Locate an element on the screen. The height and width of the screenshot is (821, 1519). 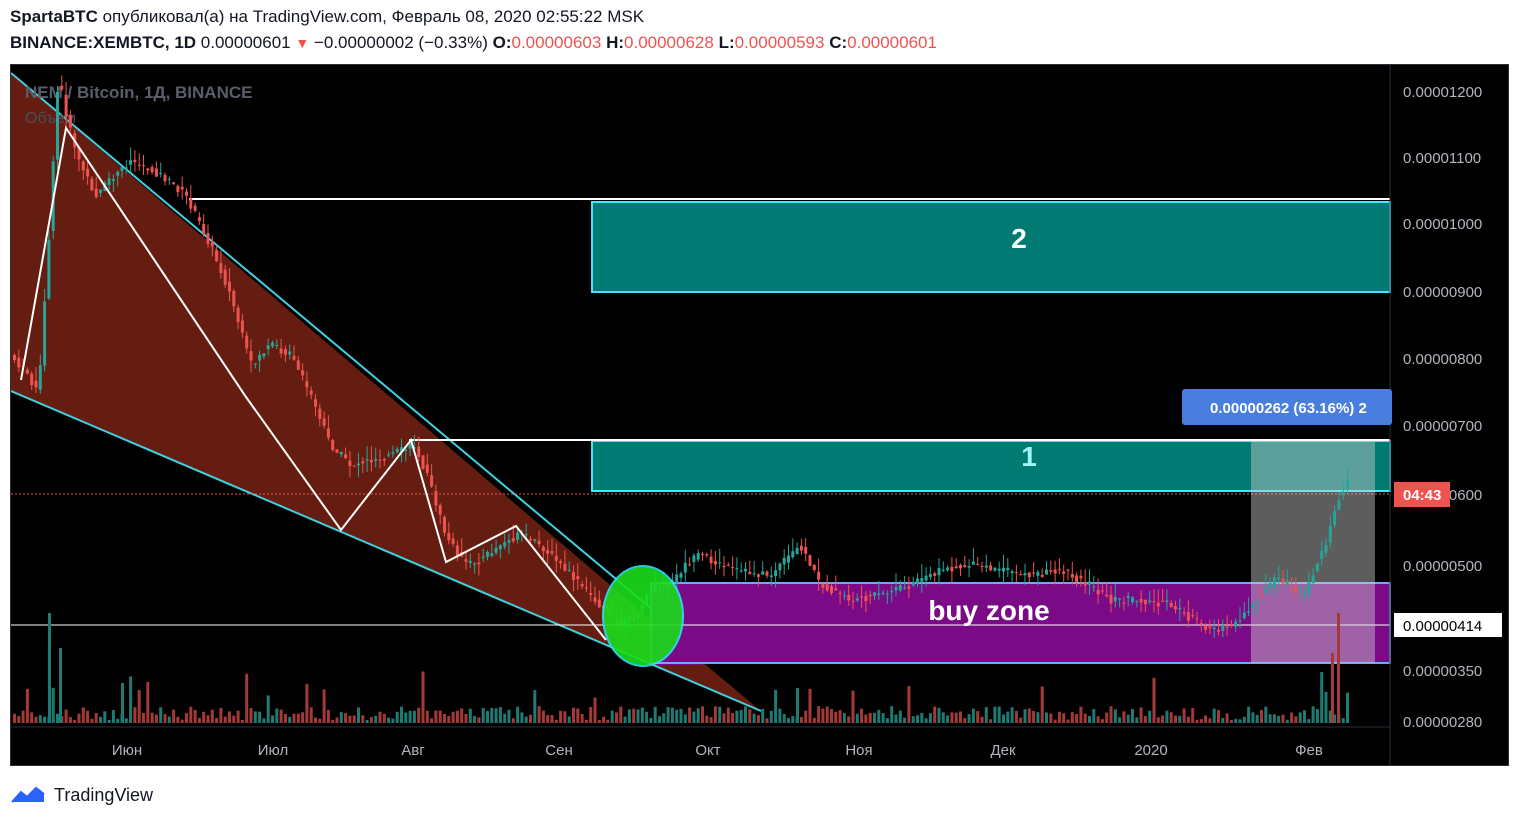
measure-range is located at coordinates (1313, 552).